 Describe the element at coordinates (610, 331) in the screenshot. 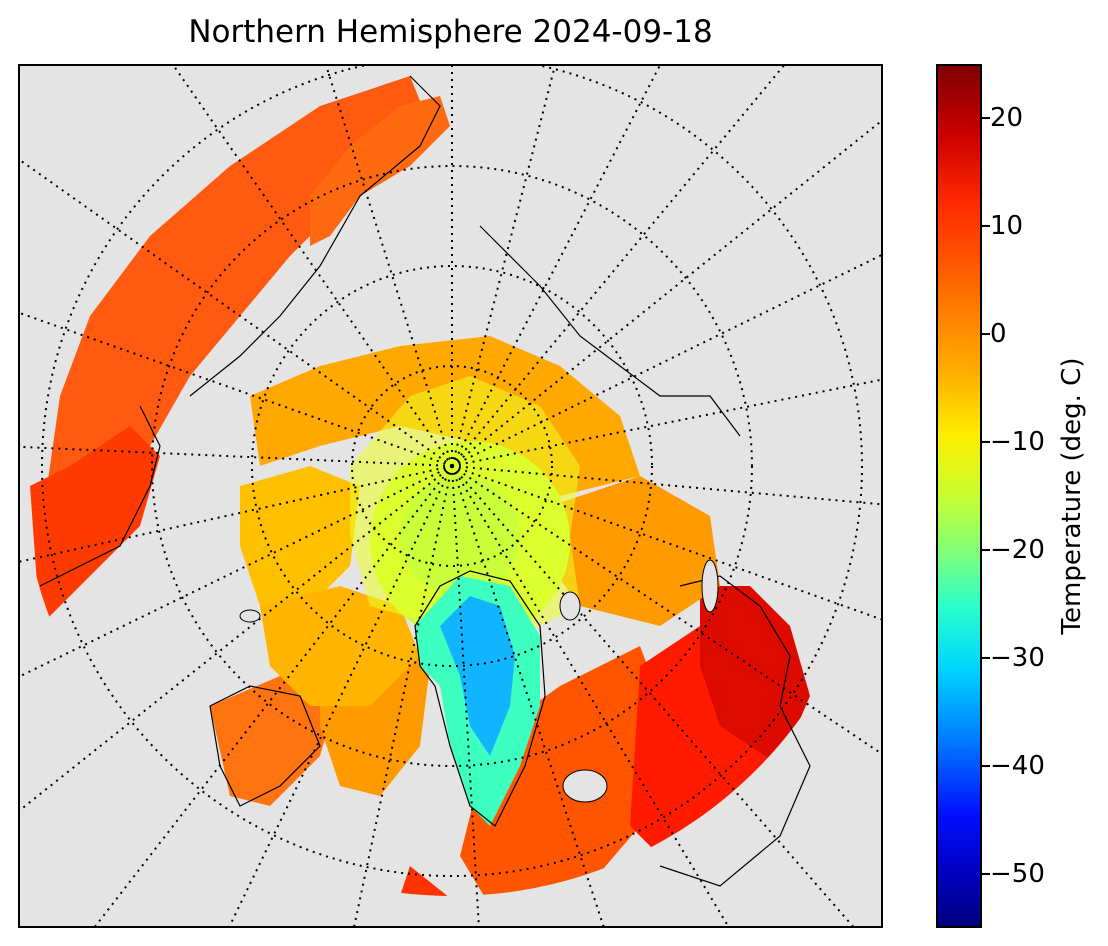

I see `coastline-siberia` at that location.